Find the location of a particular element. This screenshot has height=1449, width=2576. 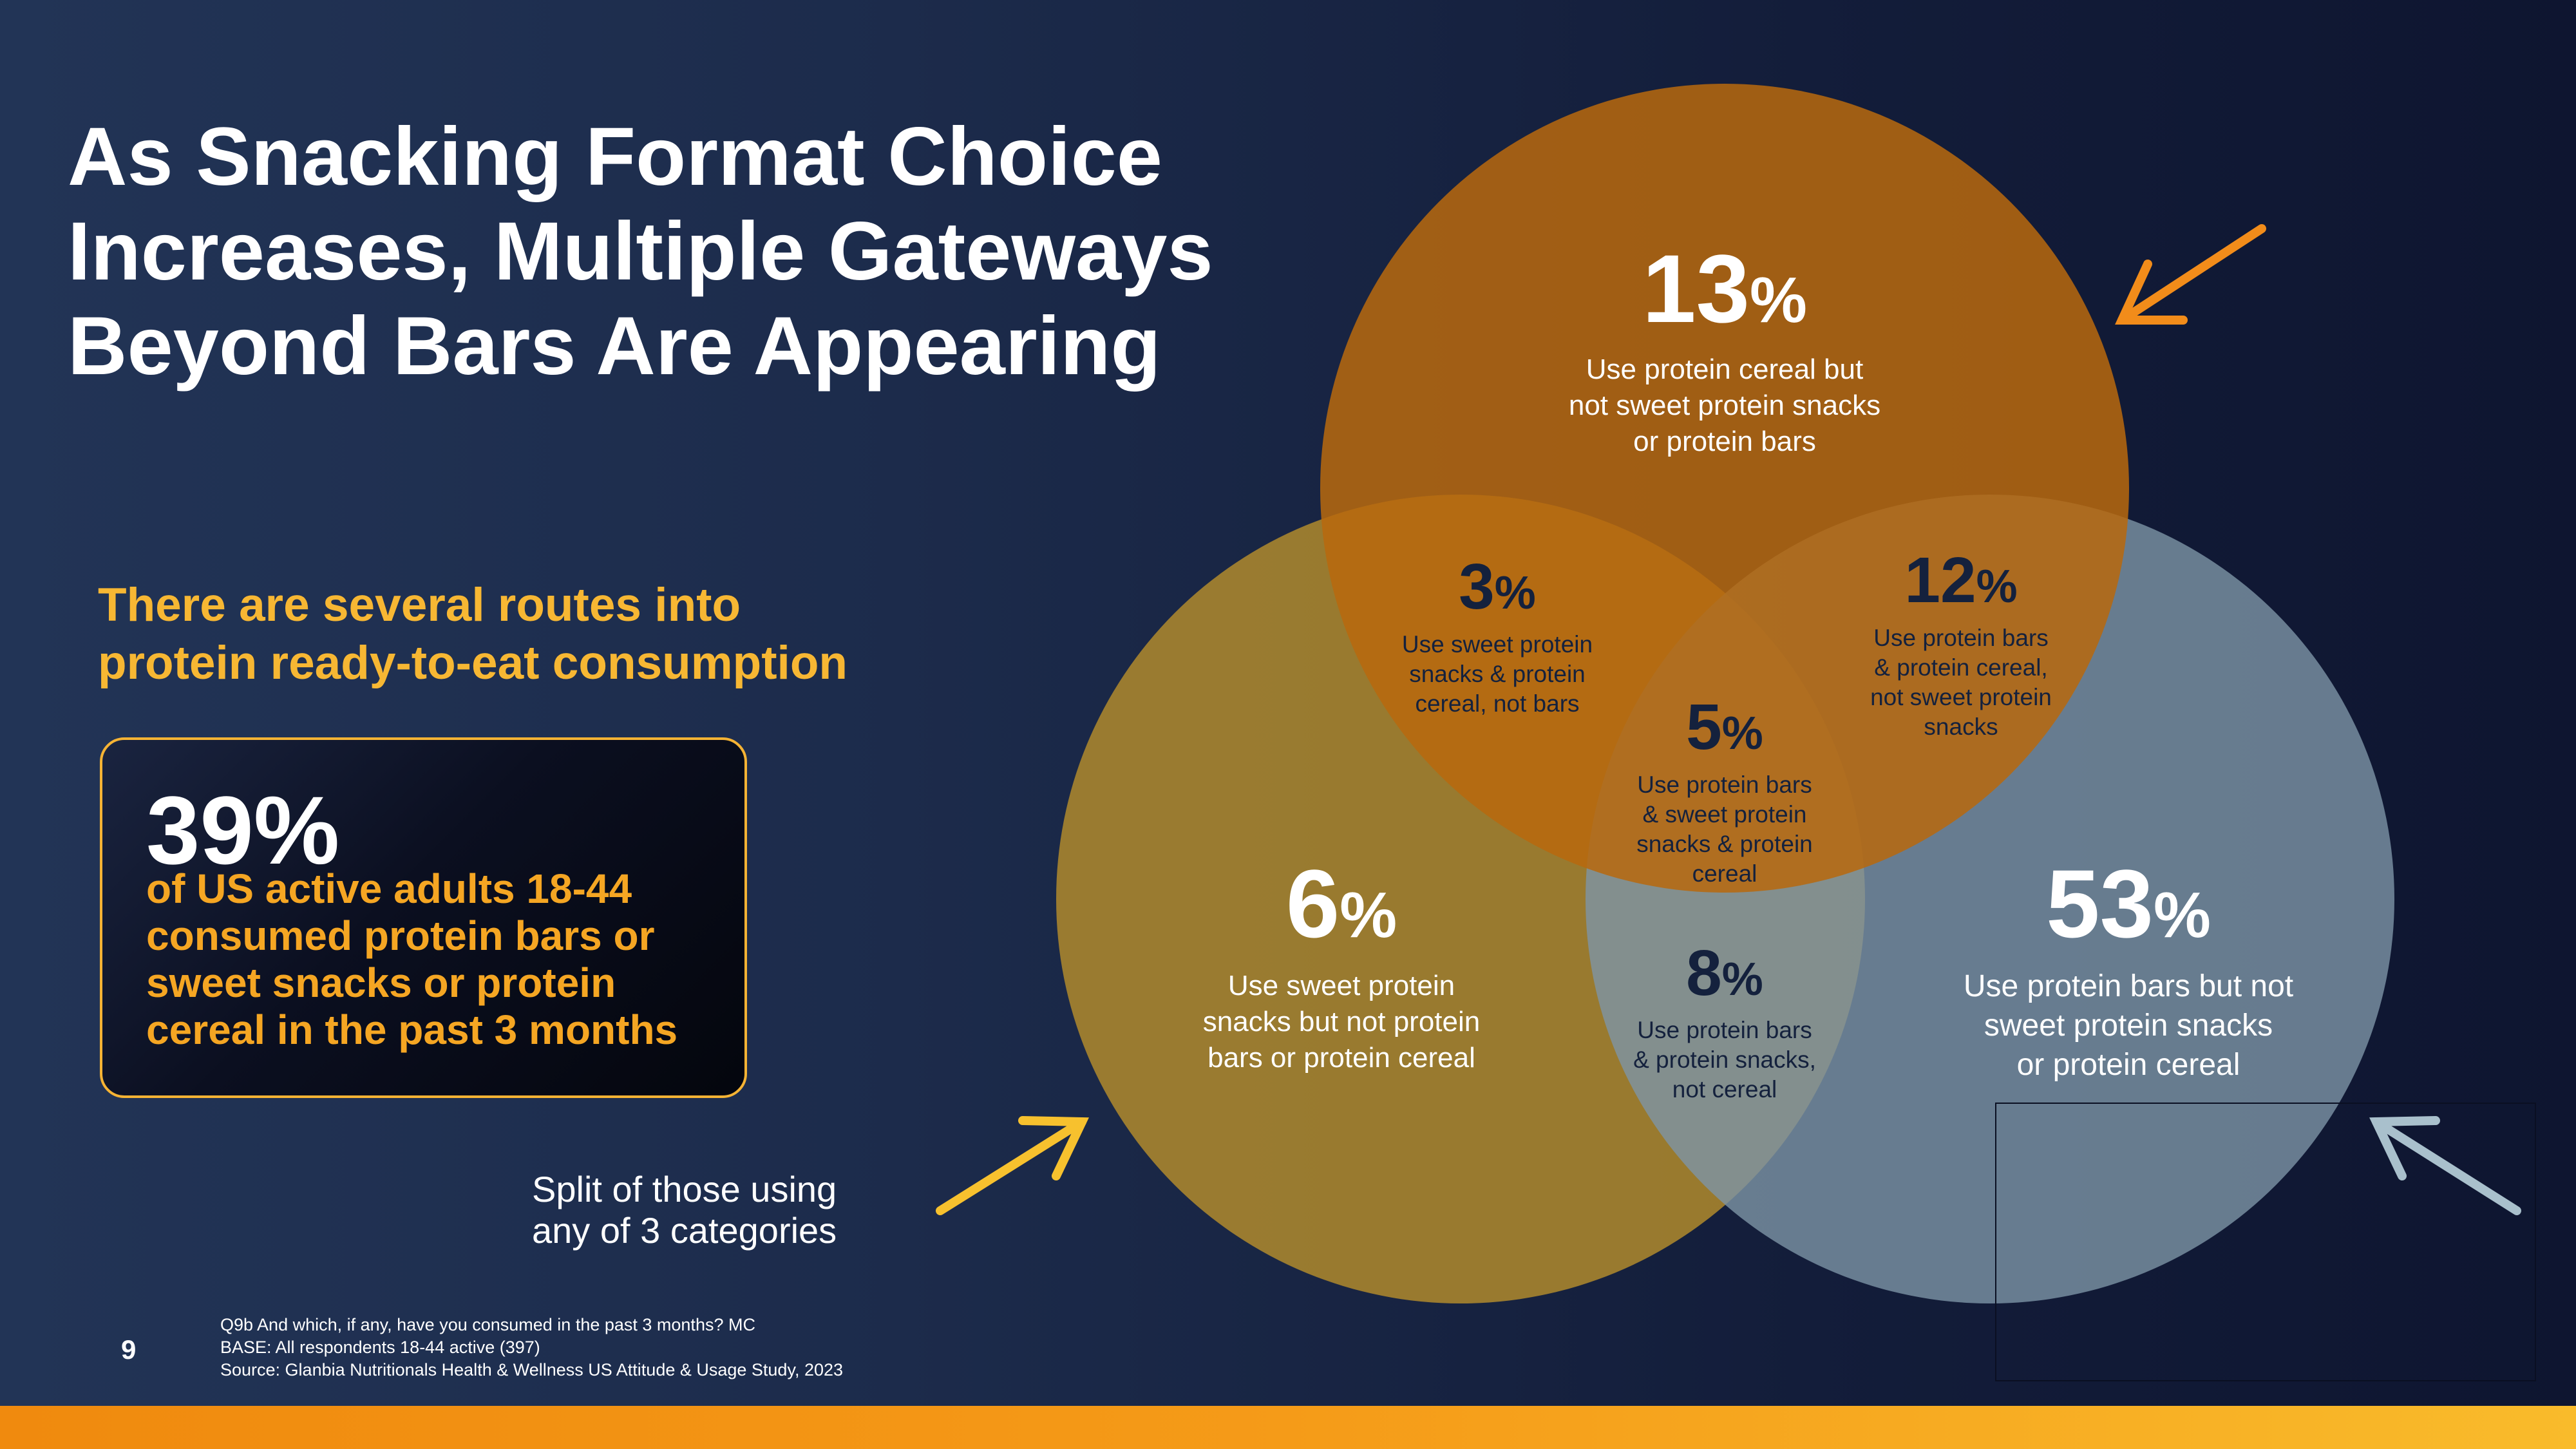

venn-value-snacks-only: 6% is located at coordinates (1341, 904).